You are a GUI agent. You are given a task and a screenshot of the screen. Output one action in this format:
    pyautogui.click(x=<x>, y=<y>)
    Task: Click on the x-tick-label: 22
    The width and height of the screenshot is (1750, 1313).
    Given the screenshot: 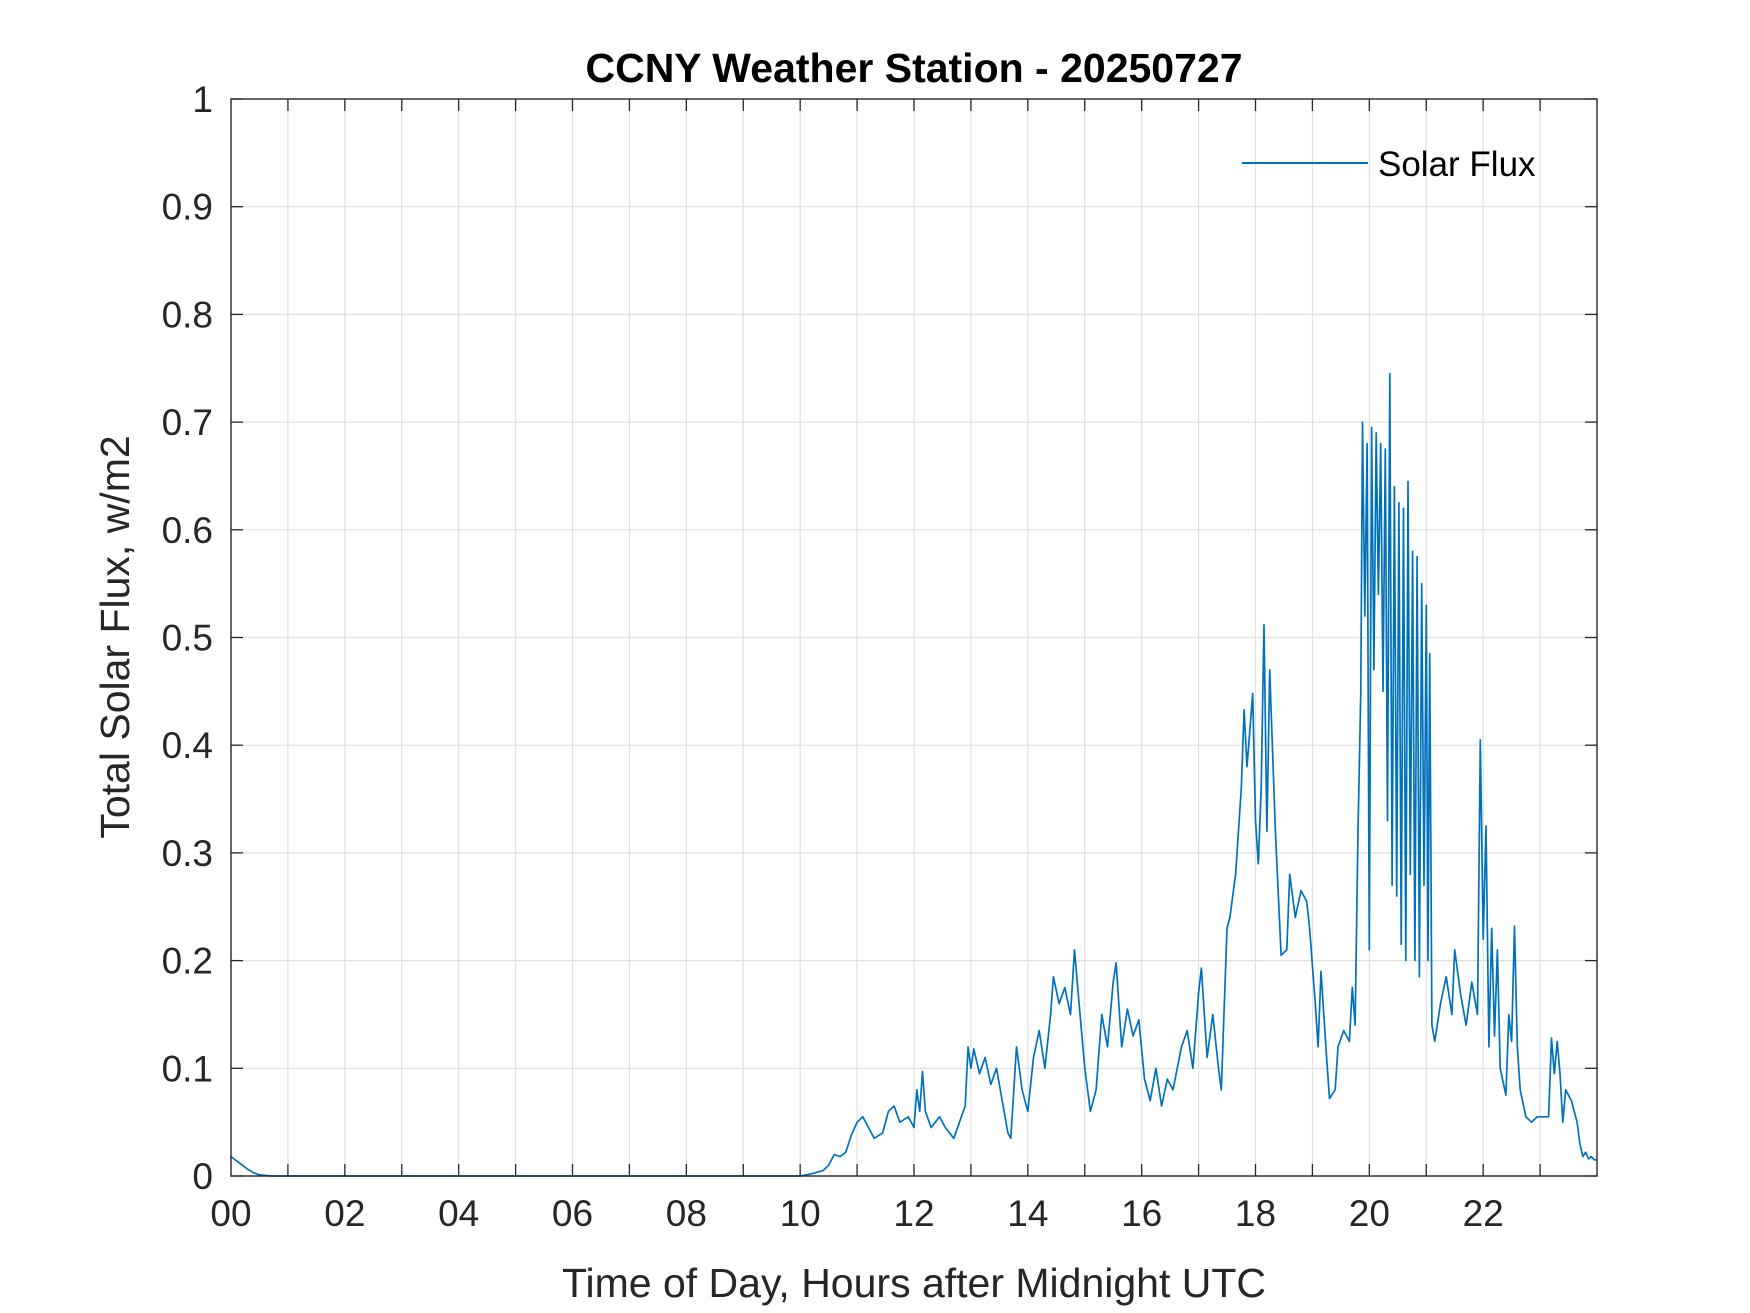 What is the action you would take?
    pyautogui.click(x=1483, y=1213)
    